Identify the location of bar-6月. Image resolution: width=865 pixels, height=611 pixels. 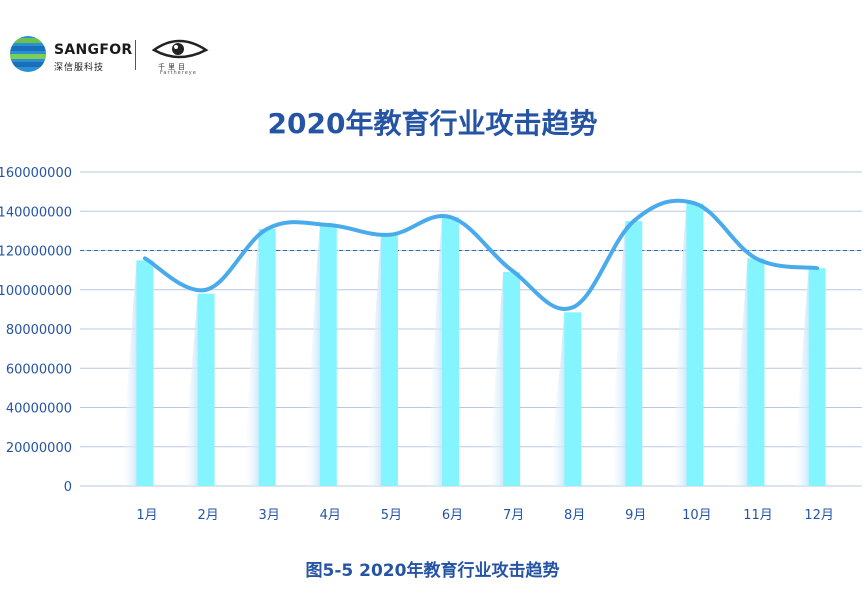
(450, 351).